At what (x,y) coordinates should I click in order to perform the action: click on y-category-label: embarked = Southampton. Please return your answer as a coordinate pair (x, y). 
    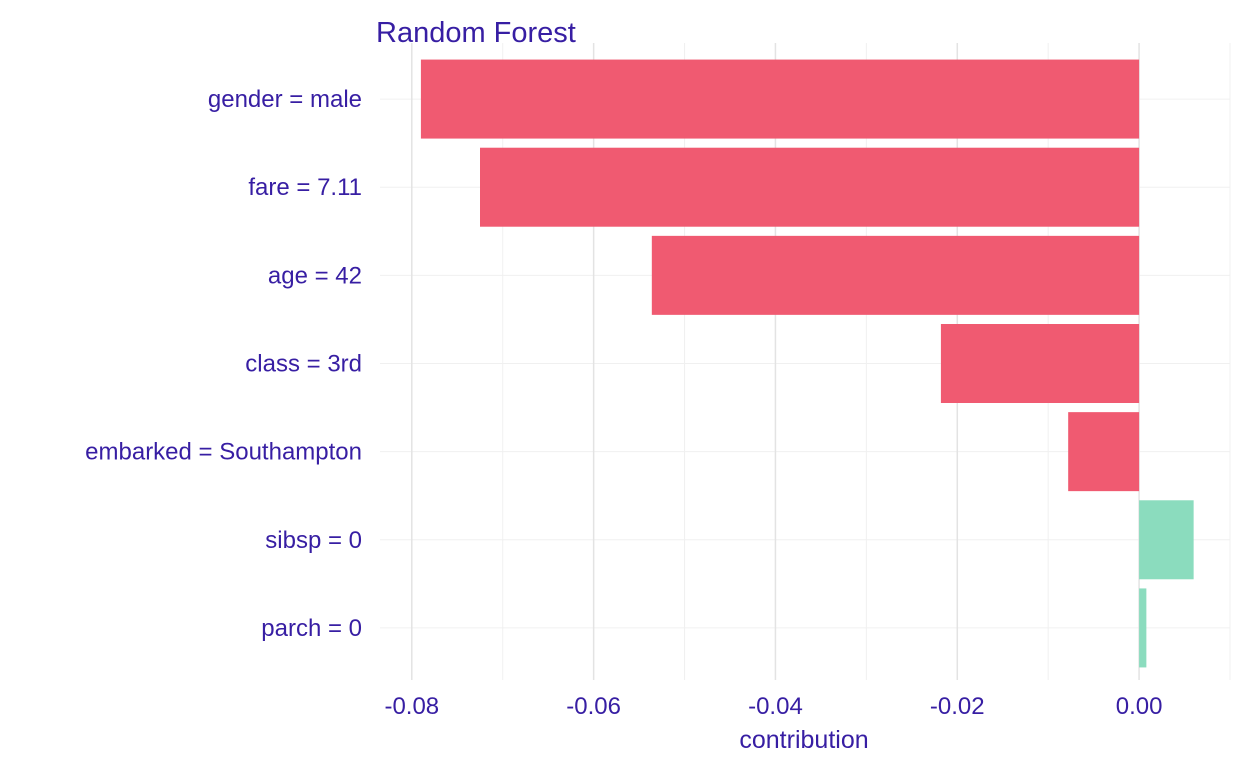
    Looking at the image, I should click on (223, 452).